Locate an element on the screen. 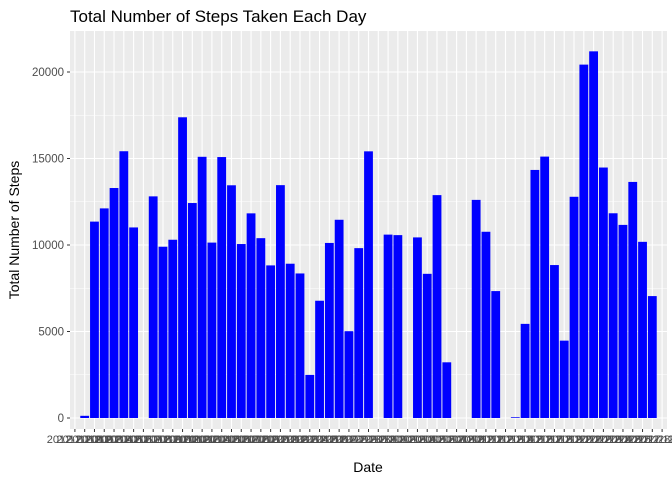 The image size is (672, 480). x-tick-label: 2012-11-05 is located at coordinates (417, 440).